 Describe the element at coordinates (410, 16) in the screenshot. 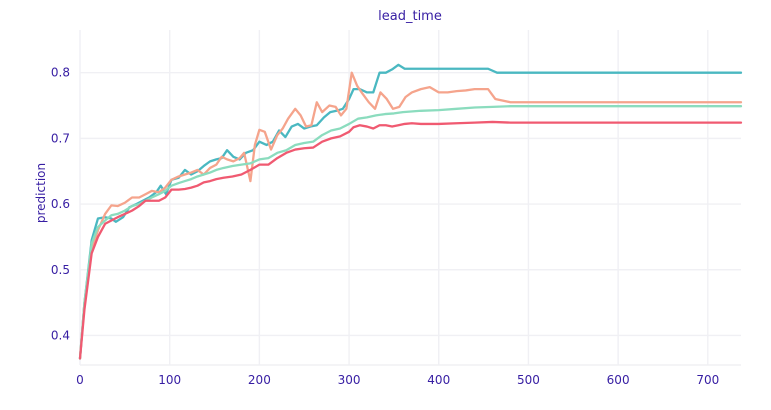

I see `chart-title: lead_time` at that location.